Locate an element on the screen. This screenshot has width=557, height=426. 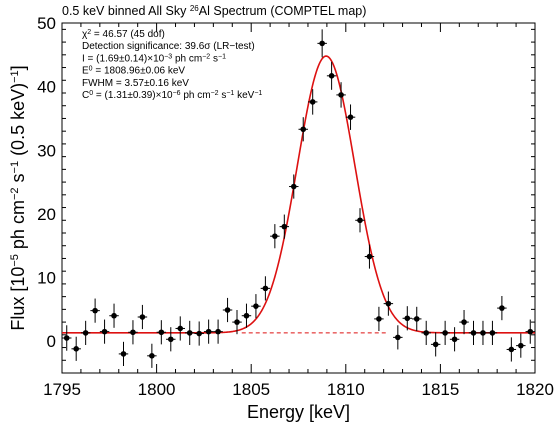
annotation-line: E0 = 1808.96±0.06 keV is located at coordinates (133, 71).